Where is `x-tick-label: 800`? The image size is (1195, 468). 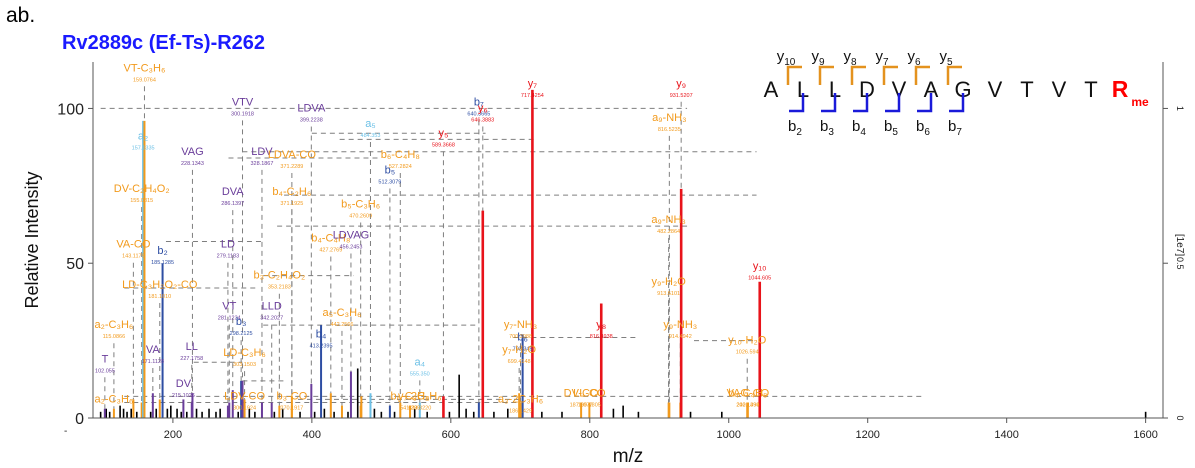
x-tick-label: 800 is located at coordinates (590, 435).